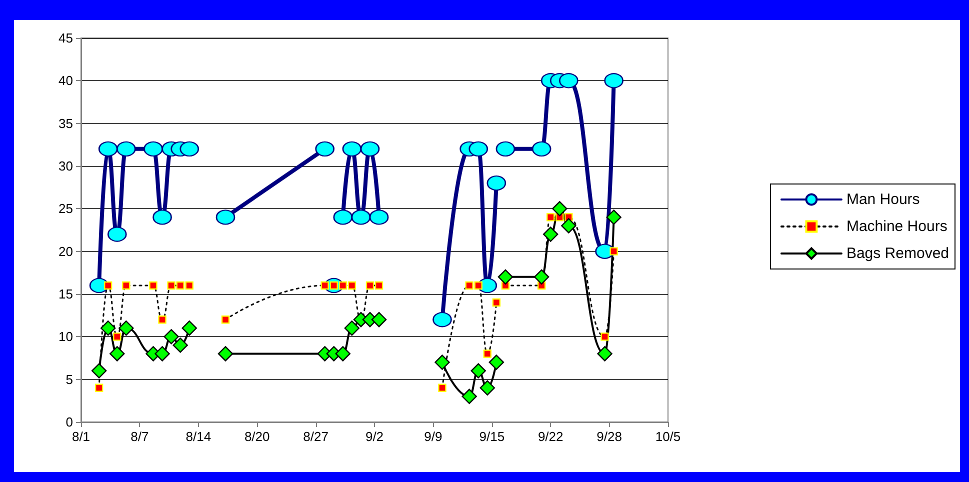  What do you see at coordinates (69, 379) in the screenshot?
I see `y-tick-label: 5` at bounding box center [69, 379].